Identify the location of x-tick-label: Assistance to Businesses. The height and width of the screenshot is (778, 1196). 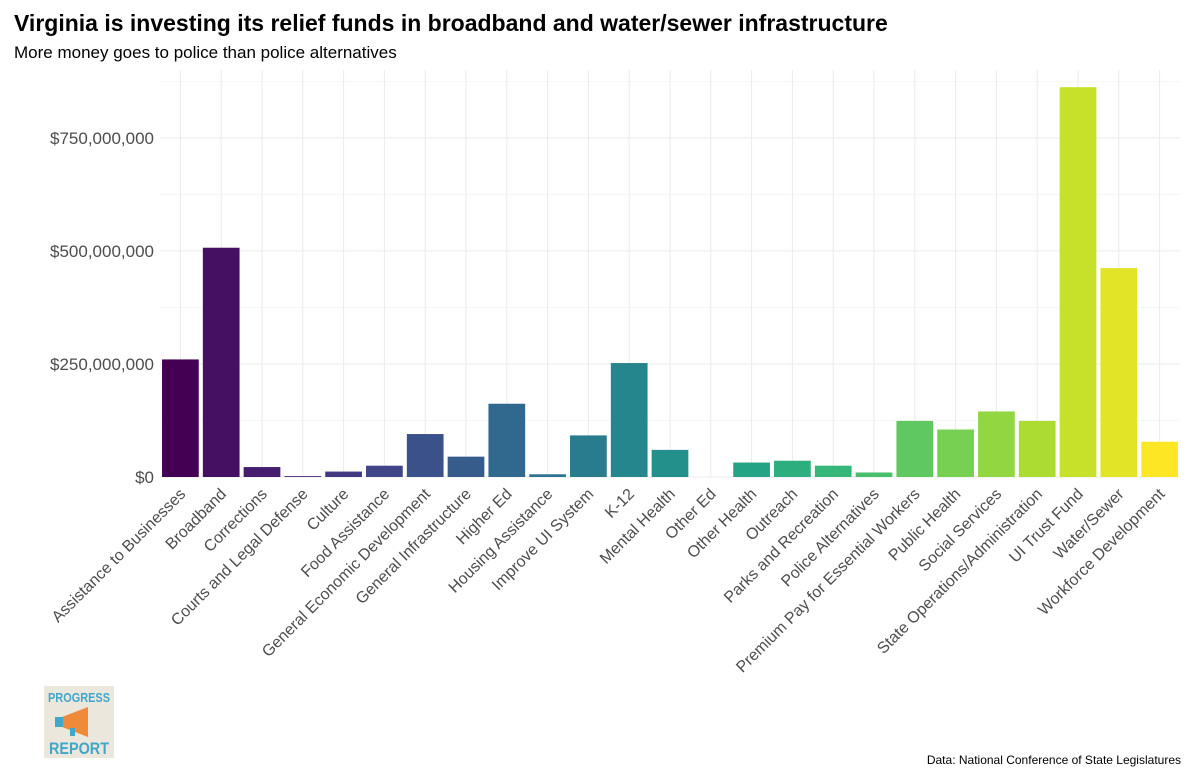
(119, 556).